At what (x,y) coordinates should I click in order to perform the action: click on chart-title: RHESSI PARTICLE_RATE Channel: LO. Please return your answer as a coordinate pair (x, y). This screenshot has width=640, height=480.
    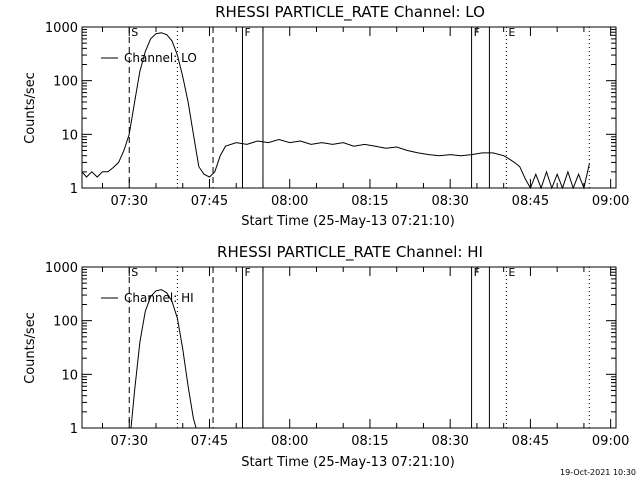
    Looking at the image, I should click on (350, 12).